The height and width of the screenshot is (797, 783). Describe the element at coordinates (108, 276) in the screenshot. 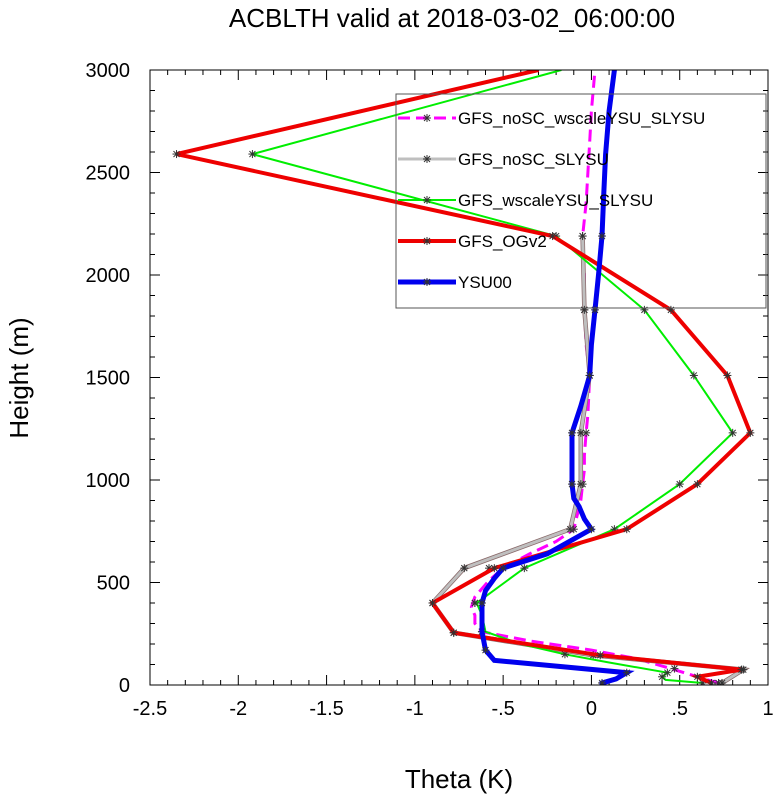

I see `y-tick-label: 2000` at that location.